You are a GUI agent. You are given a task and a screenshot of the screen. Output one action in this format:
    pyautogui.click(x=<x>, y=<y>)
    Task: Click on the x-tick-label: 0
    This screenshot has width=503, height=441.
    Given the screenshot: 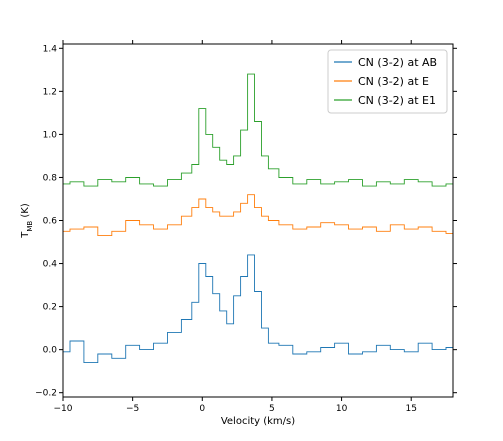 What is the action you would take?
    pyautogui.click(x=202, y=409)
    